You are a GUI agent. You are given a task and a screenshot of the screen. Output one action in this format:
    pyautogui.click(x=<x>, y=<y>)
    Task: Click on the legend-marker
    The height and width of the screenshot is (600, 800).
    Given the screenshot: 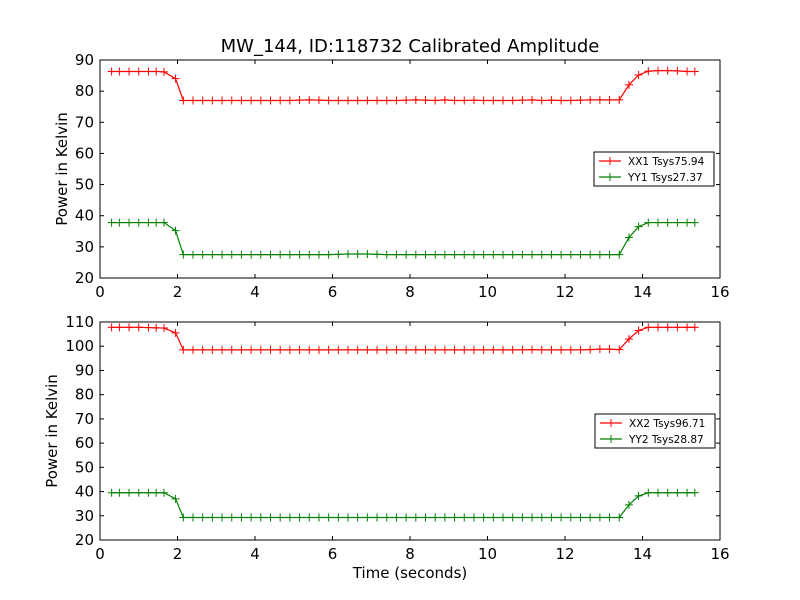 What is the action you would take?
    pyautogui.click(x=610, y=177)
    